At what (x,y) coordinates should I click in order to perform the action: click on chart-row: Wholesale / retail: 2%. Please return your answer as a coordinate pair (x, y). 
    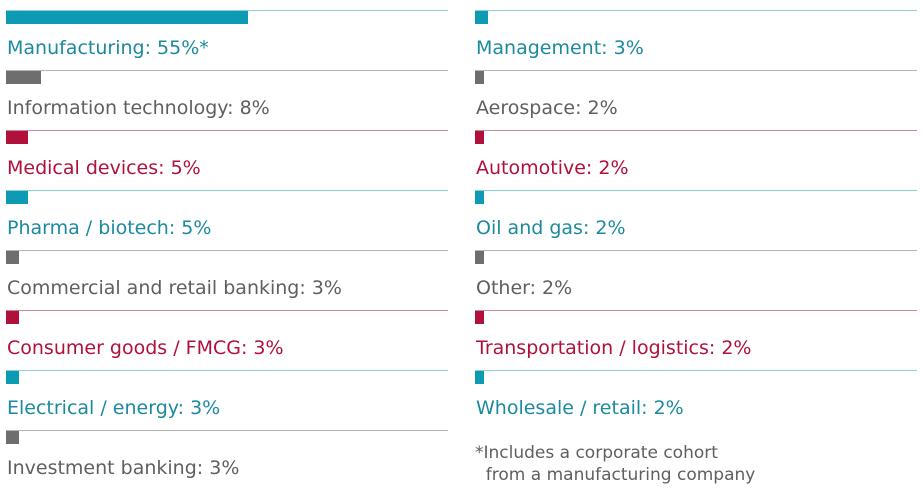
    Looking at the image, I should click on (696, 390).